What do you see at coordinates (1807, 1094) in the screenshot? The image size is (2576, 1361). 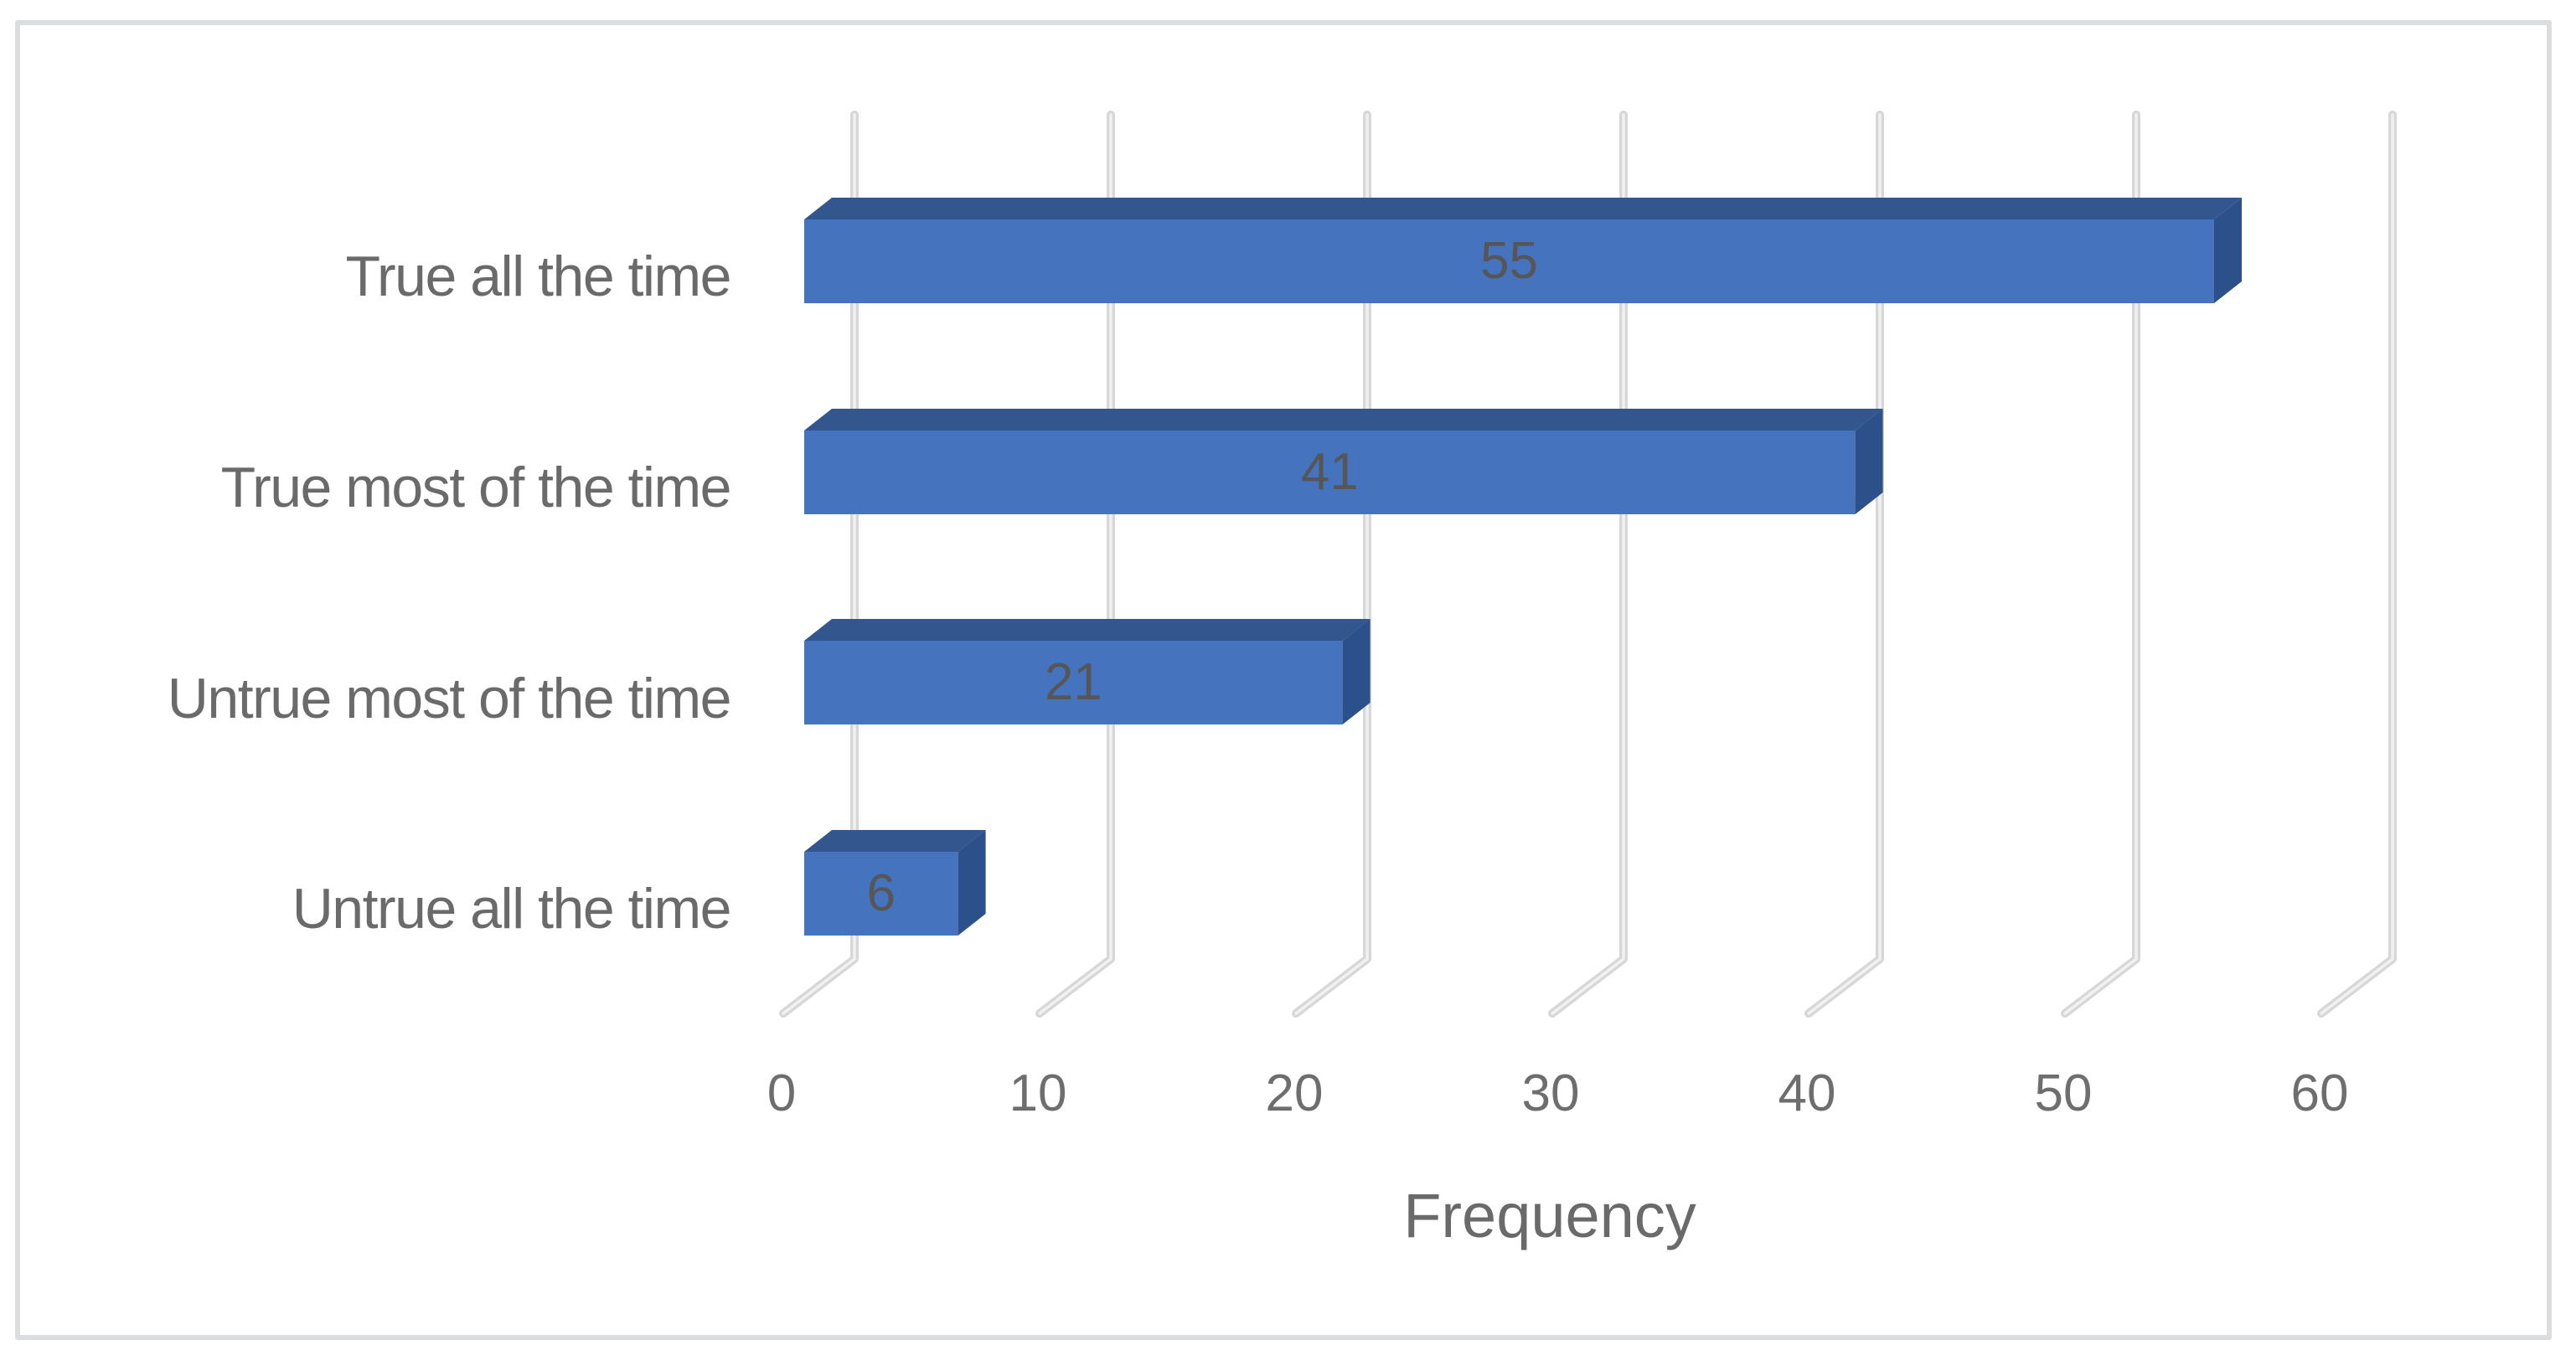 I see `x-tick-label: 40` at bounding box center [1807, 1094].